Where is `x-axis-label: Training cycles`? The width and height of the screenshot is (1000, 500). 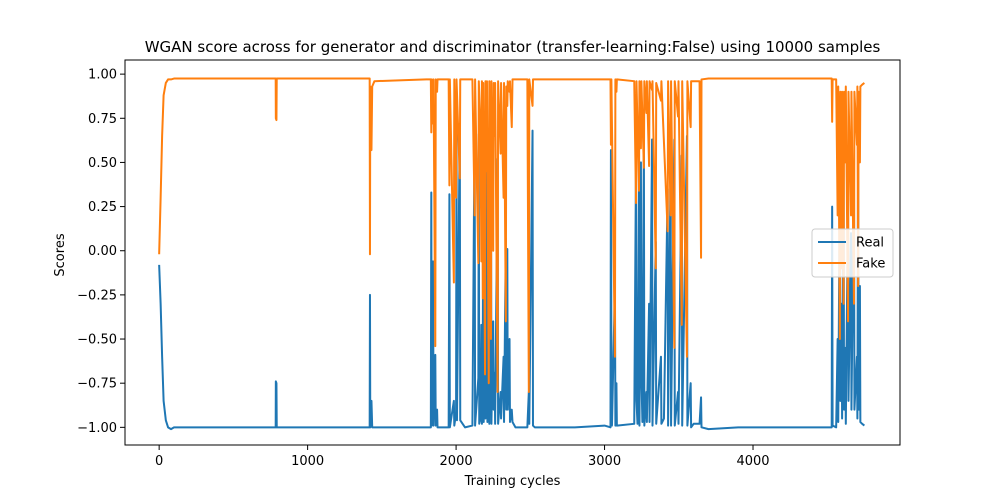
x-axis-label: Training cycles is located at coordinates (512, 481).